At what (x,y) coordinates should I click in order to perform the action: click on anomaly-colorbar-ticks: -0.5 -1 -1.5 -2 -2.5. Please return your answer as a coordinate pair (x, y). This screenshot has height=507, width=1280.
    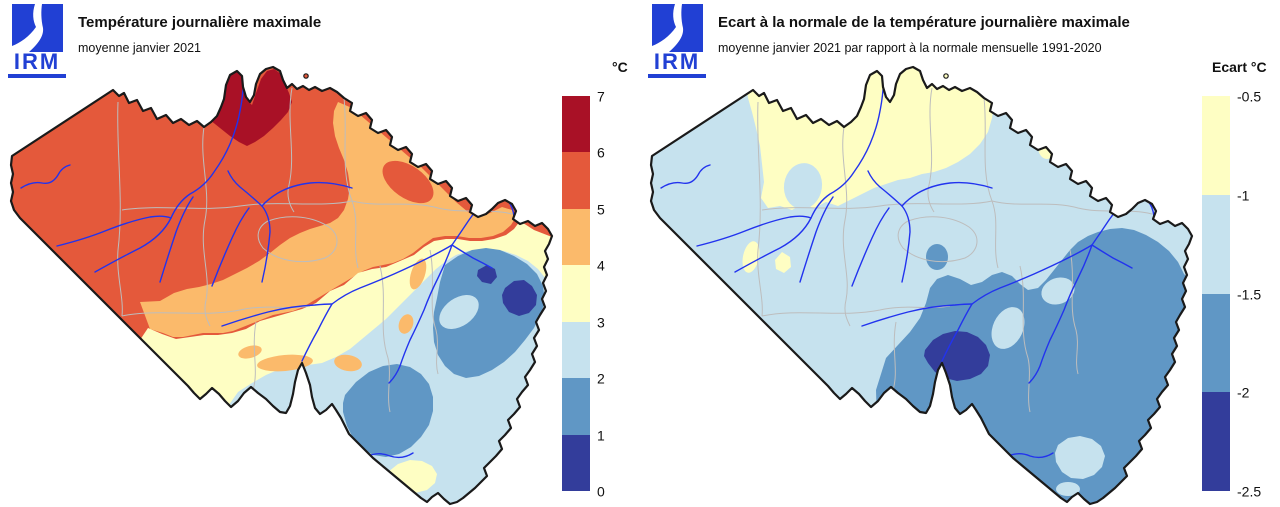
    Looking at the image, I should click on (1258, 293).